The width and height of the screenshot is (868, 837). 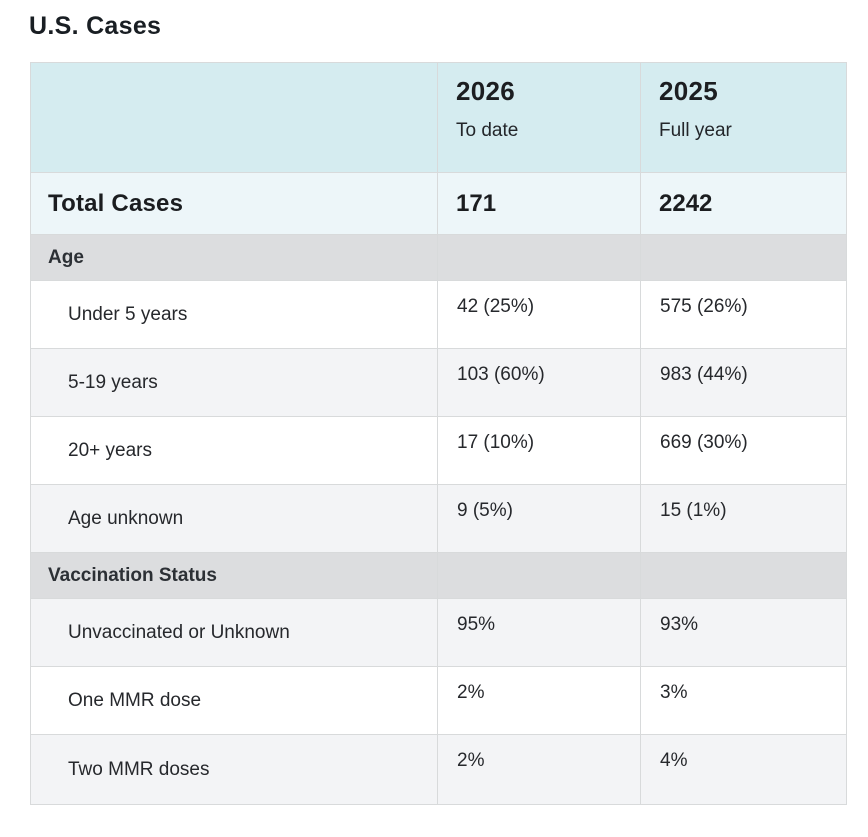 I want to click on header-year-2025: 2025, so click(x=689, y=91).